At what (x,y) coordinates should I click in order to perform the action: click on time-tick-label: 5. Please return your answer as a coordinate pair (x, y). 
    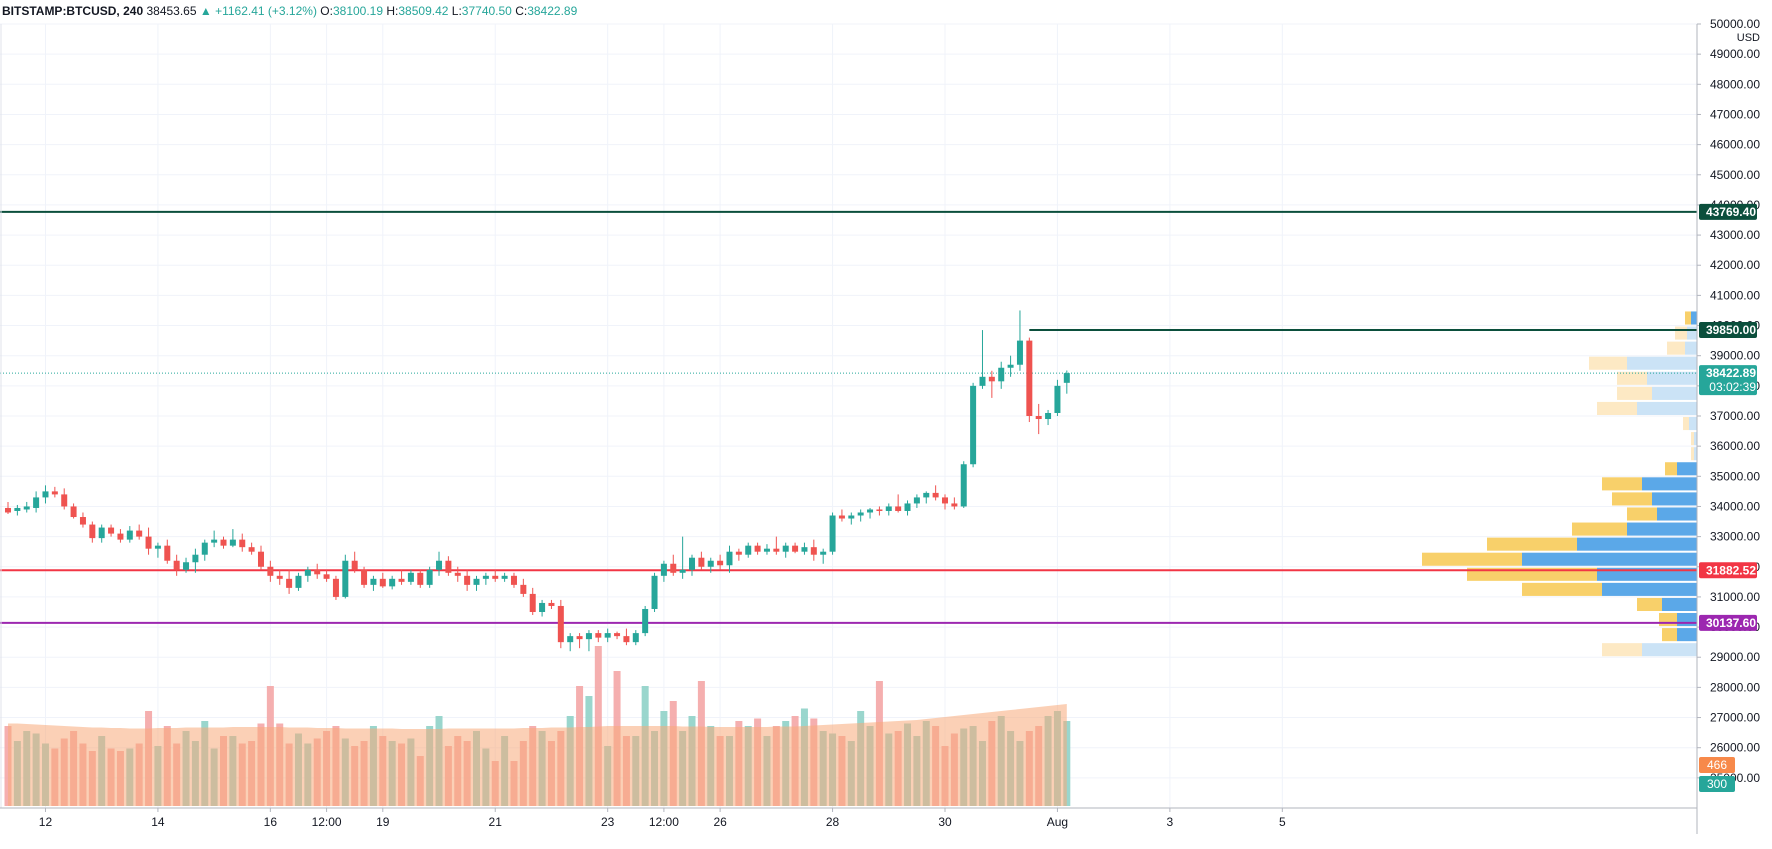
    Looking at the image, I should click on (1282, 822).